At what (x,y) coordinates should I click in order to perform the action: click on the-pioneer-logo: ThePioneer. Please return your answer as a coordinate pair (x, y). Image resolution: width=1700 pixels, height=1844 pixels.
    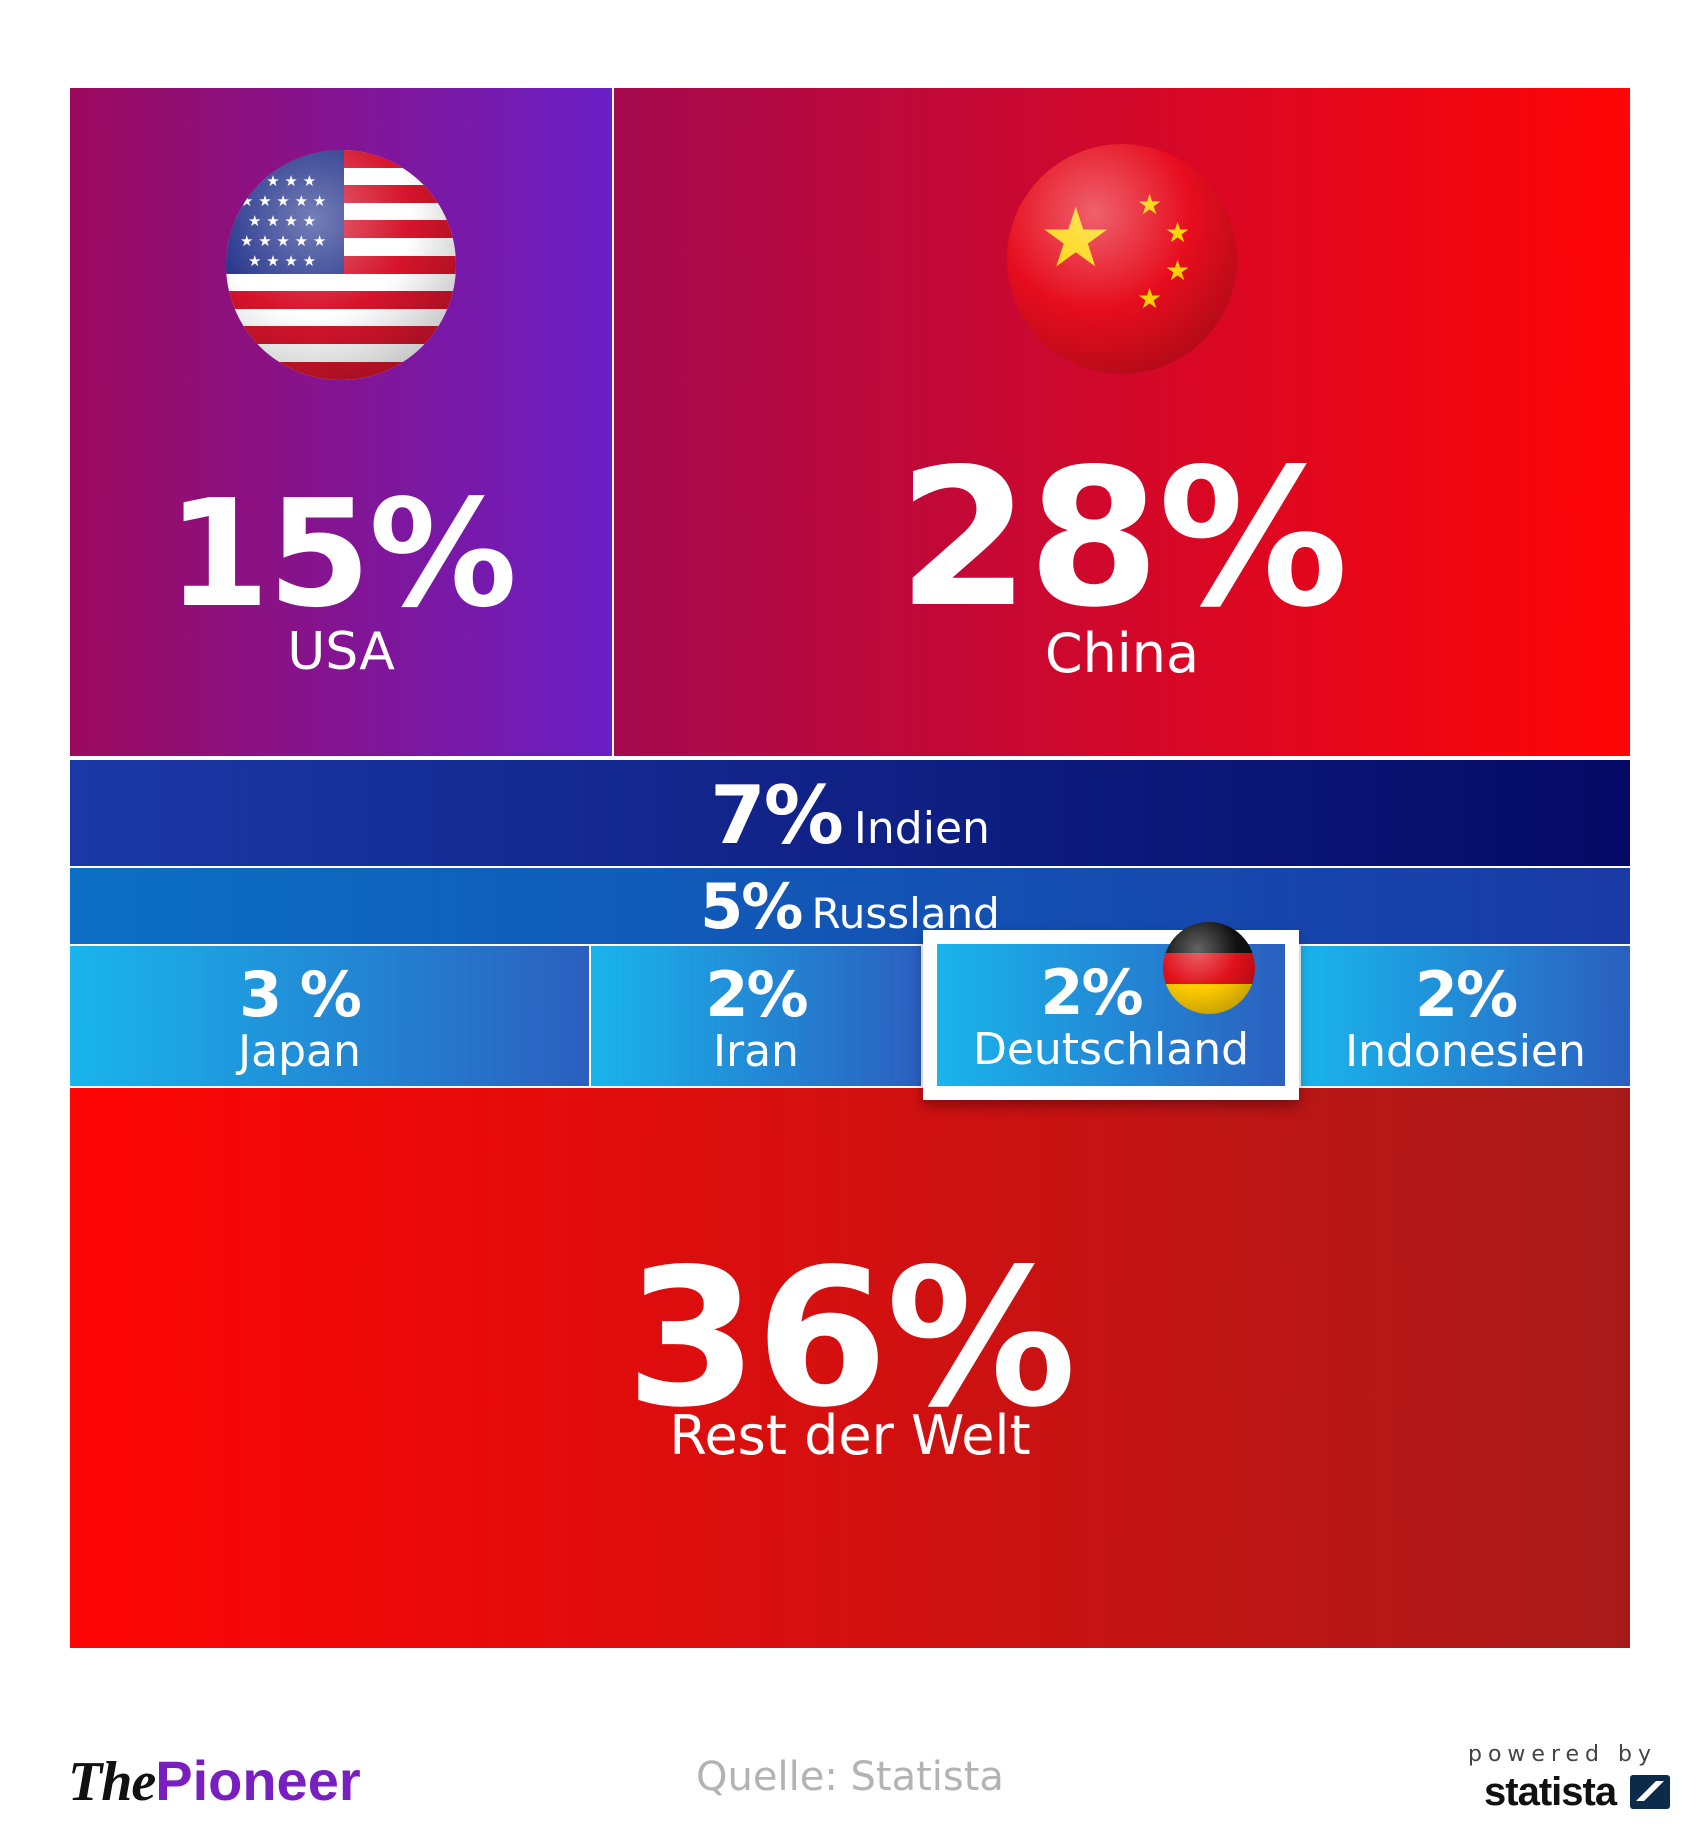
    Looking at the image, I should click on (214, 1781).